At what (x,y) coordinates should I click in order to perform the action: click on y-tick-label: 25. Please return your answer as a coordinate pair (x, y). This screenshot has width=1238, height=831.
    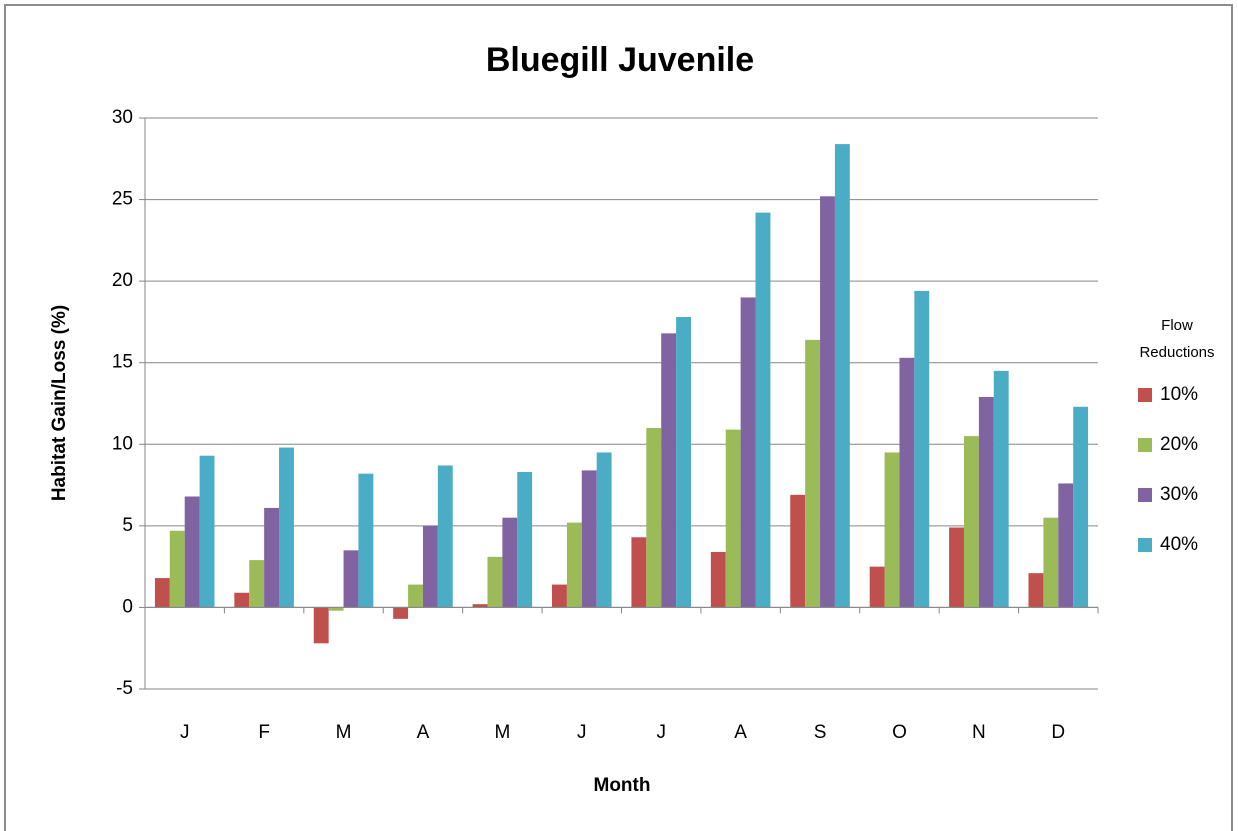
    Looking at the image, I should click on (122, 199).